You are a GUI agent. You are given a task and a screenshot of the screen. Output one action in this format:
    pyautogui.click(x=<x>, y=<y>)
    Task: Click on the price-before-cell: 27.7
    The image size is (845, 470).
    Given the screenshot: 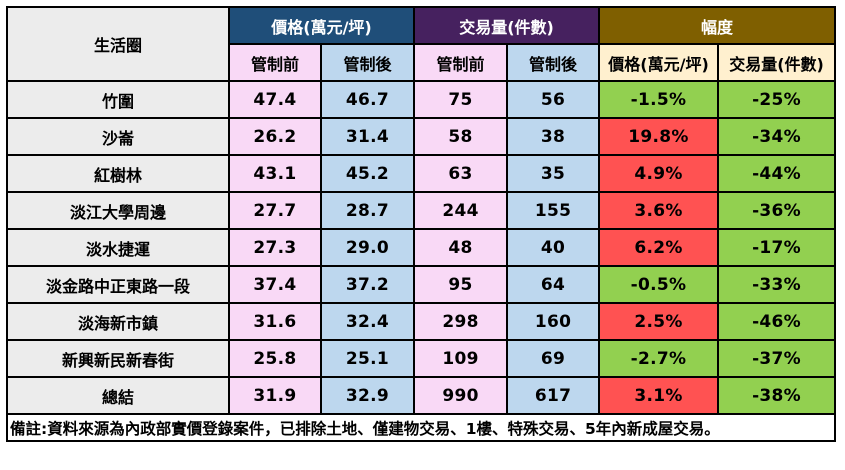 What is the action you would take?
    pyautogui.click(x=275, y=210)
    